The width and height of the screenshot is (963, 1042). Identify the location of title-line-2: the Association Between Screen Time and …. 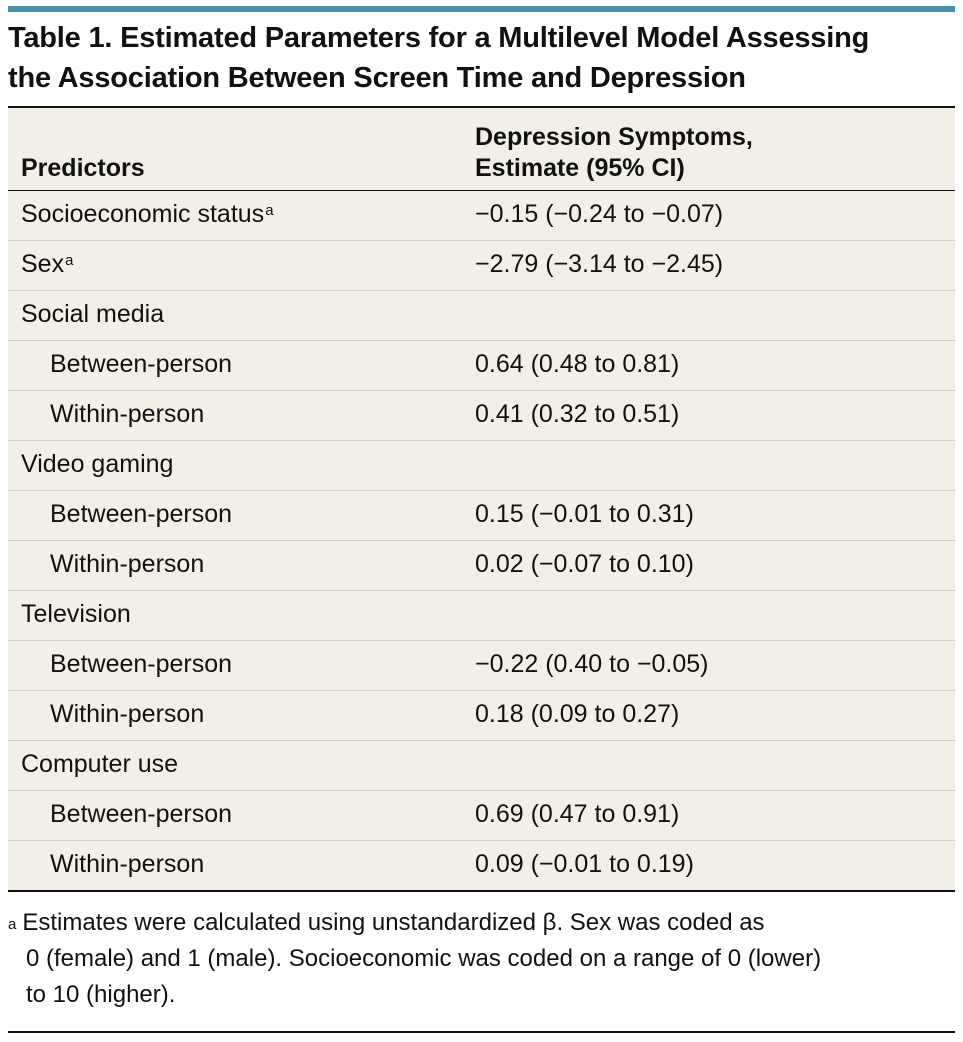
(377, 78).